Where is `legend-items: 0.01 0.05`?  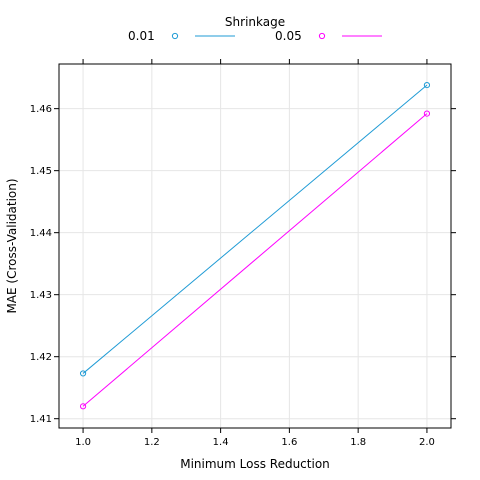 legend-items: 0.01 0.05 is located at coordinates (255, 36).